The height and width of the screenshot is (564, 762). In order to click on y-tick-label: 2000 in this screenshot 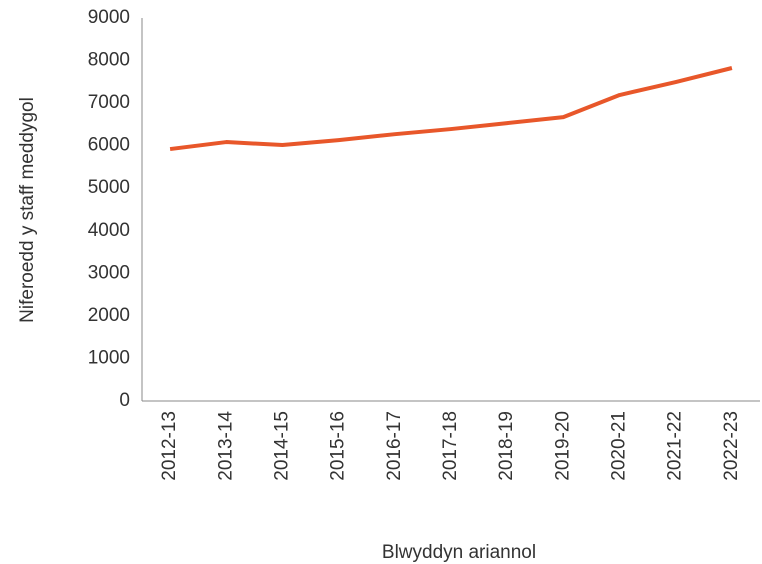, I will do `click(109, 315)`.